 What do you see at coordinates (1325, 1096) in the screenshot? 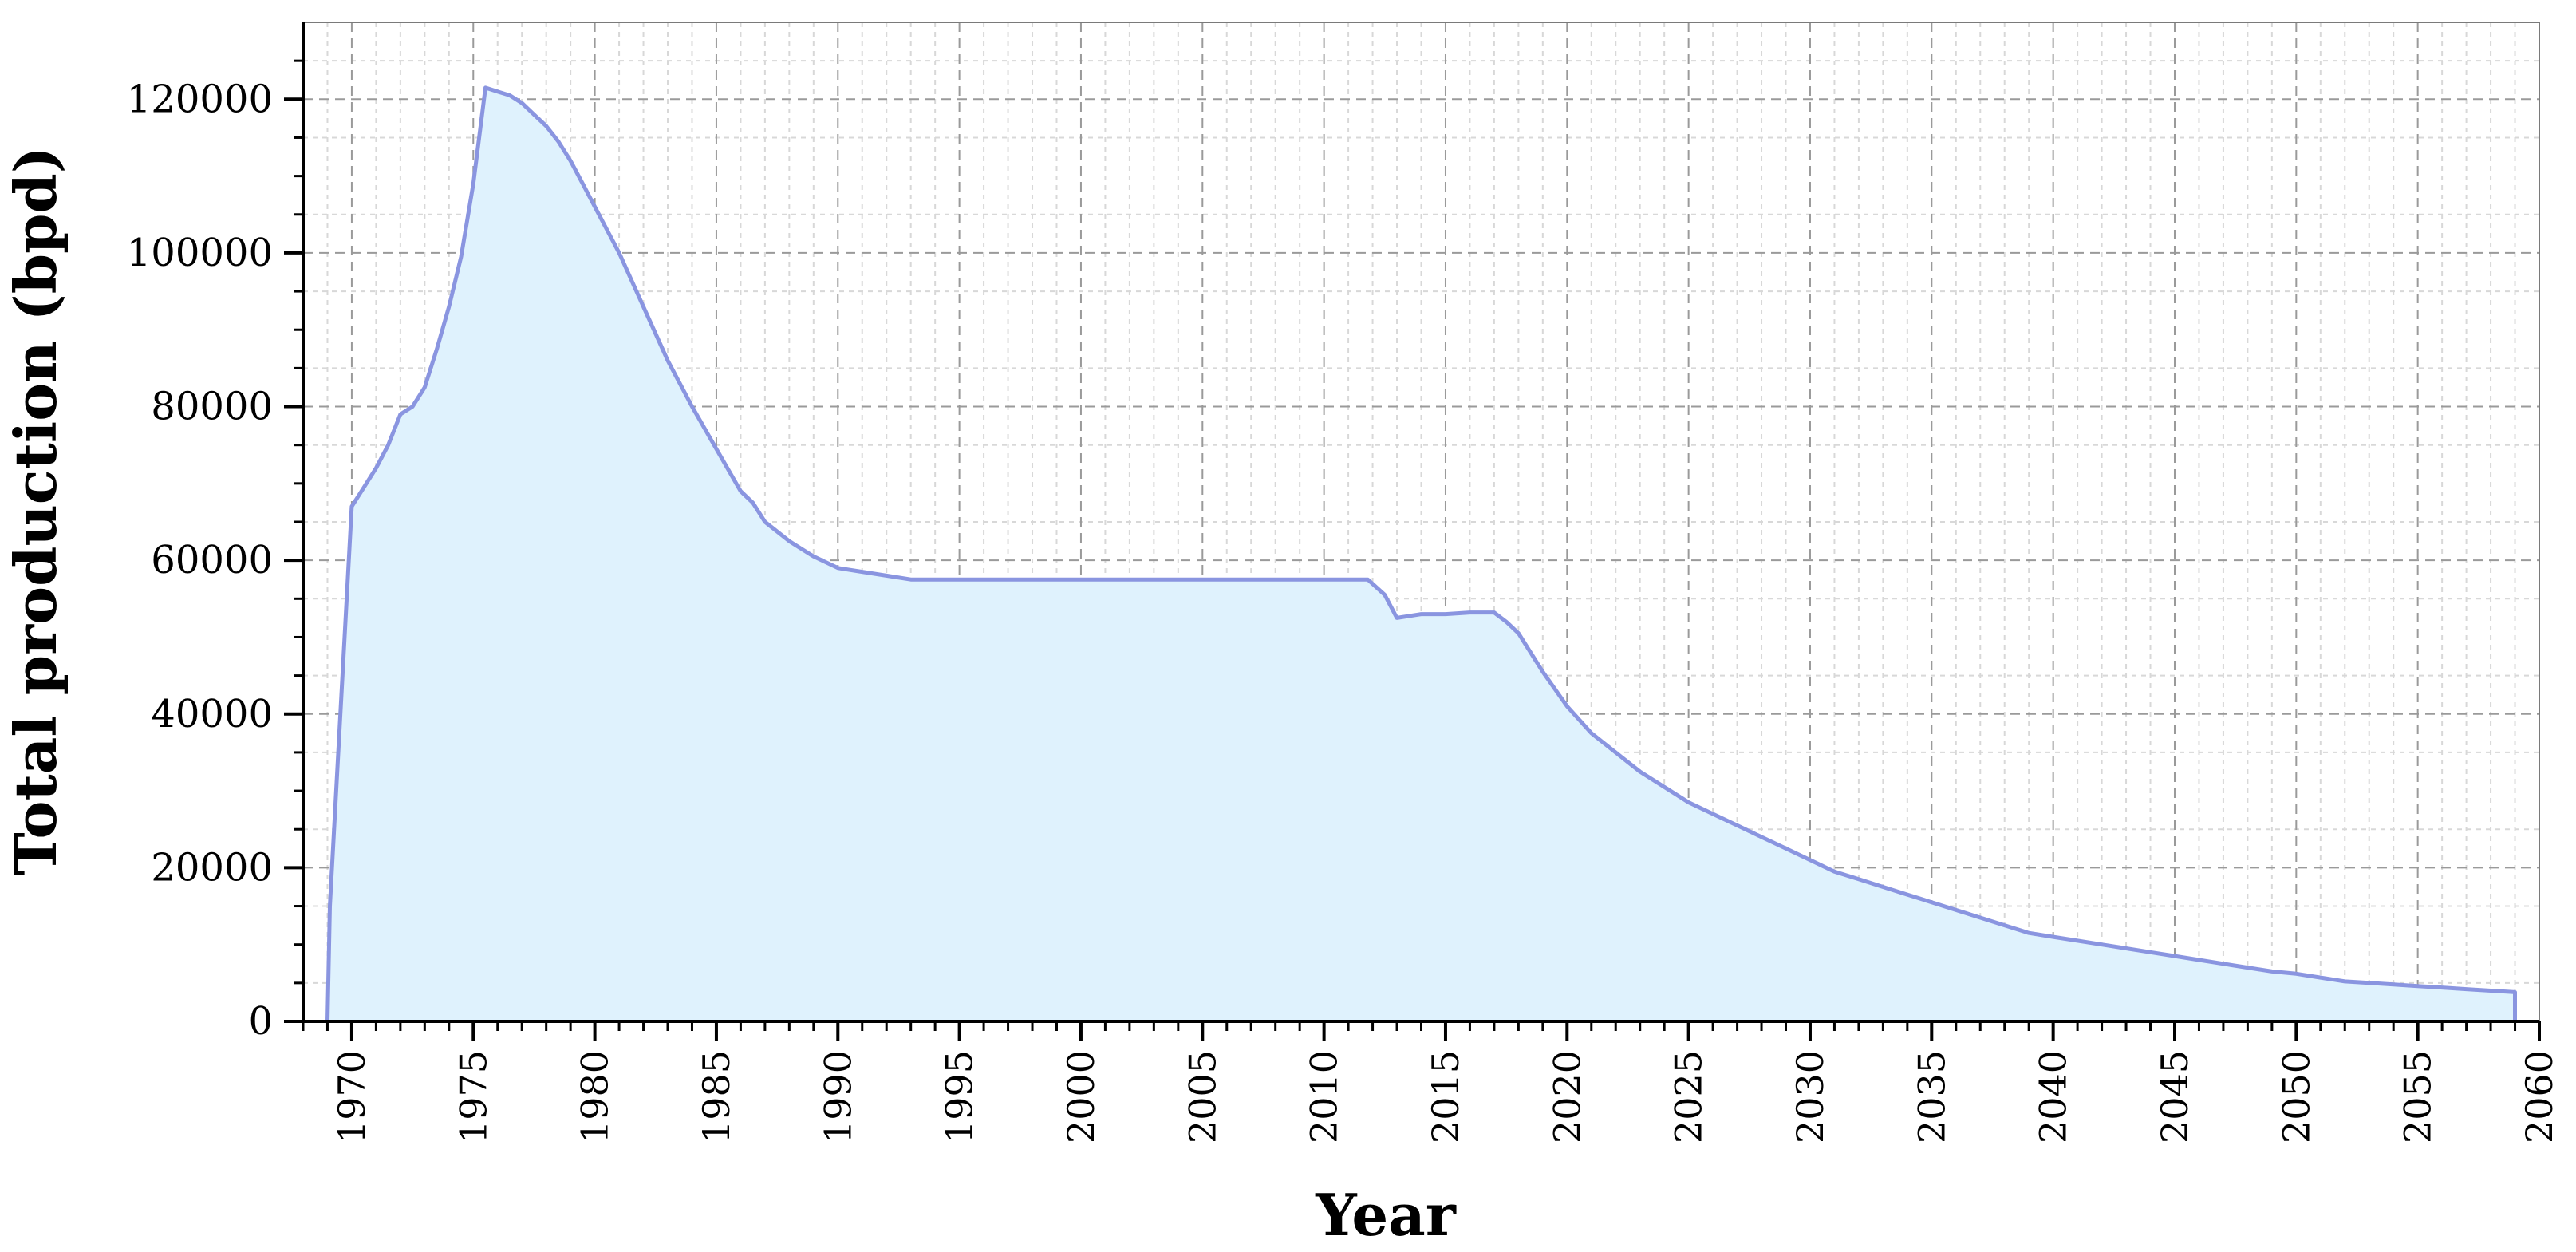
I see `x-tick-label: 2010` at bounding box center [1325, 1096].